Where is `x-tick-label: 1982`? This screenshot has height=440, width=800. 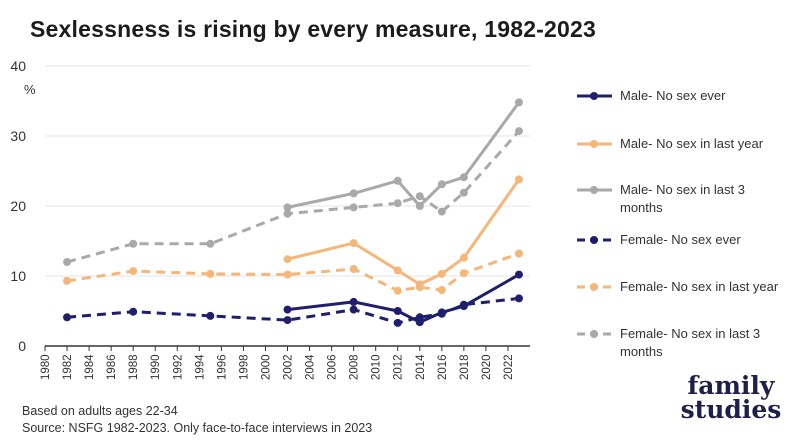 x-tick-label: 1982 is located at coordinates (68, 367).